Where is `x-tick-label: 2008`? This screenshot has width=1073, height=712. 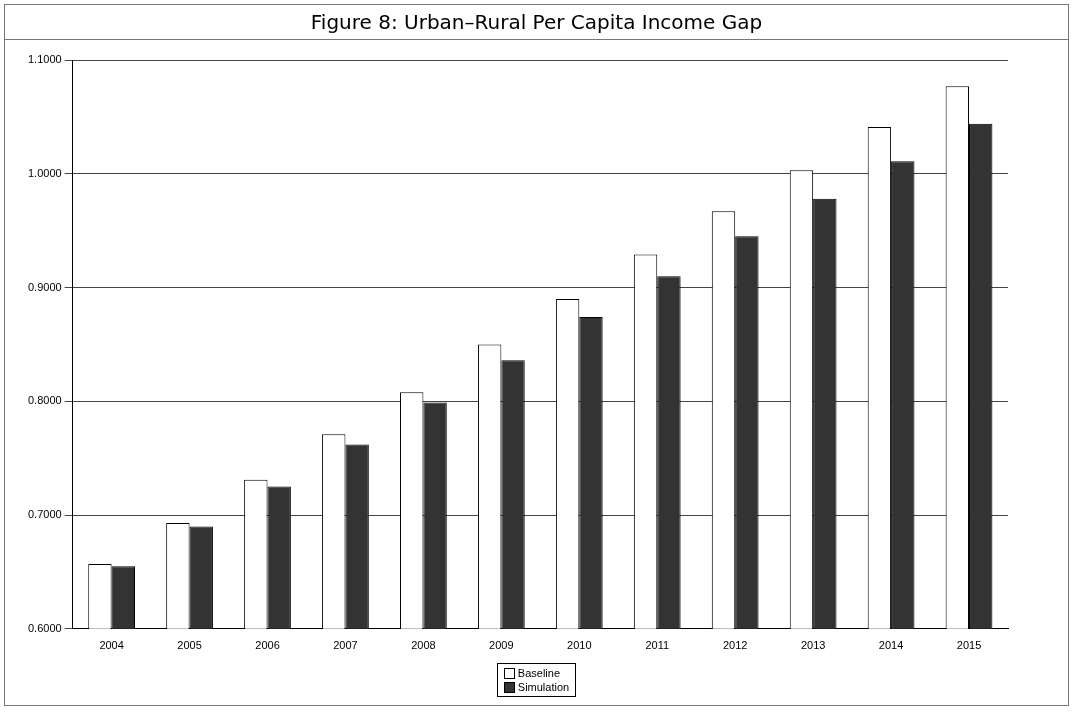
x-tick-label: 2008 is located at coordinates (423, 645).